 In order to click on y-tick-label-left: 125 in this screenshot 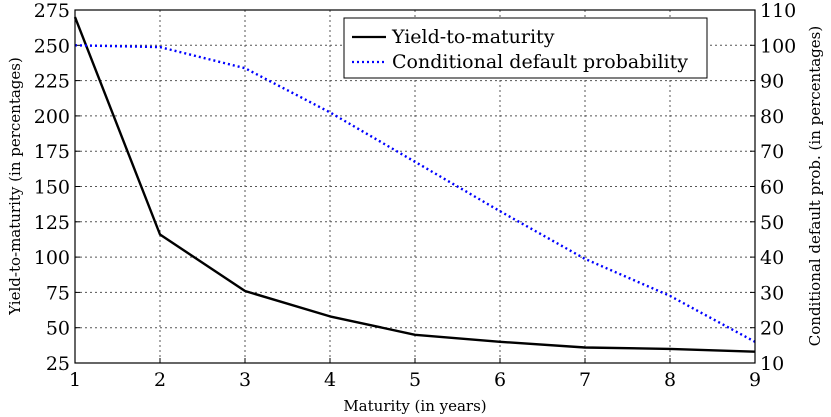, I will do `click(52, 223)`.